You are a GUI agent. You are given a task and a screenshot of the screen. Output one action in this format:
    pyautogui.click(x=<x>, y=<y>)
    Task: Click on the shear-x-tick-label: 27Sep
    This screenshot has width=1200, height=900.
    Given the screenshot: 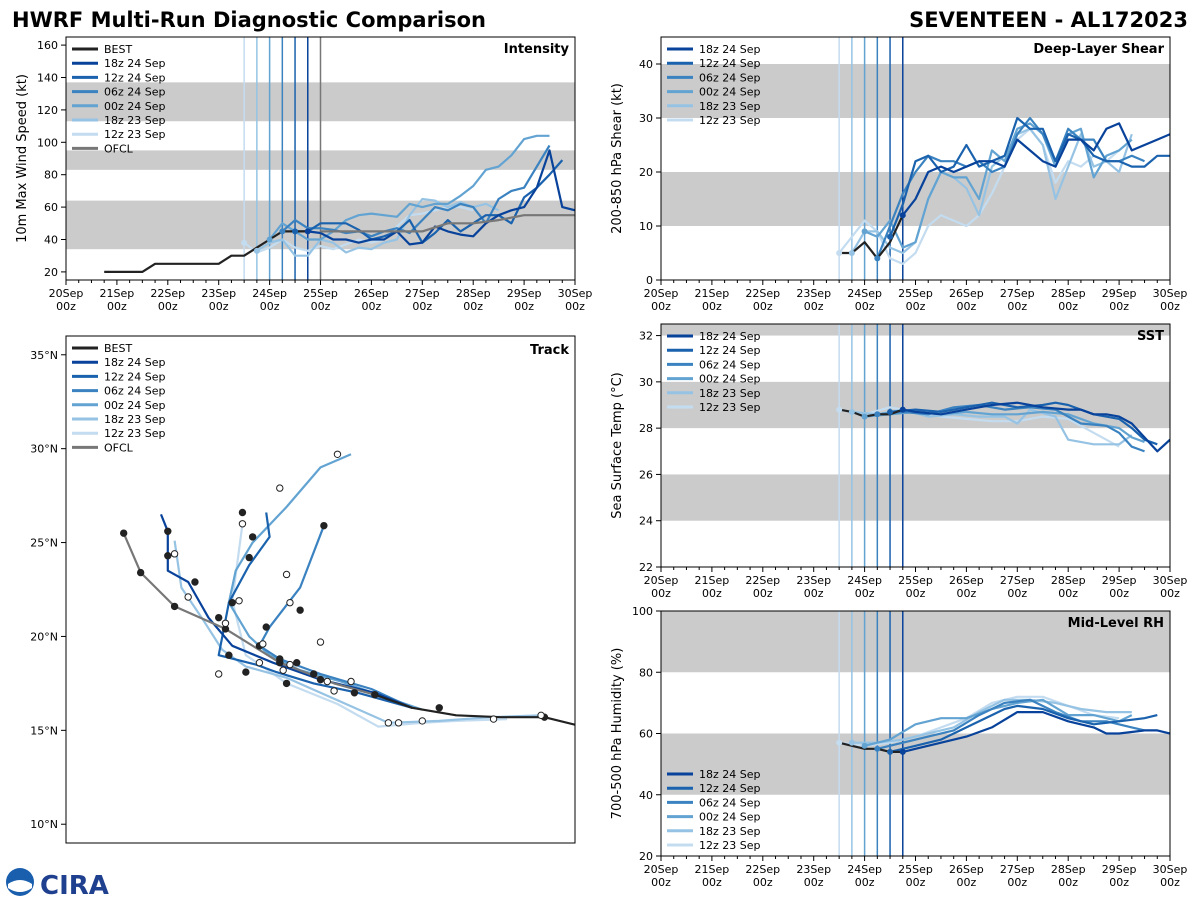 What is the action you would take?
    pyautogui.click(x=1017, y=293)
    